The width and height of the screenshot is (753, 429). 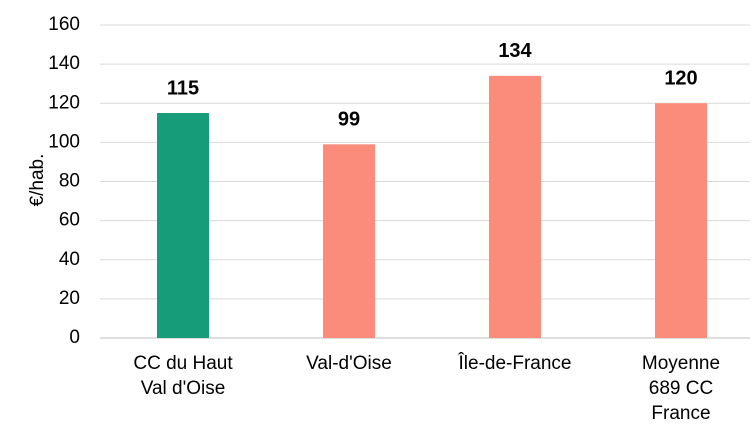 I want to click on y-tick-label: 20, so click(x=69, y=298).